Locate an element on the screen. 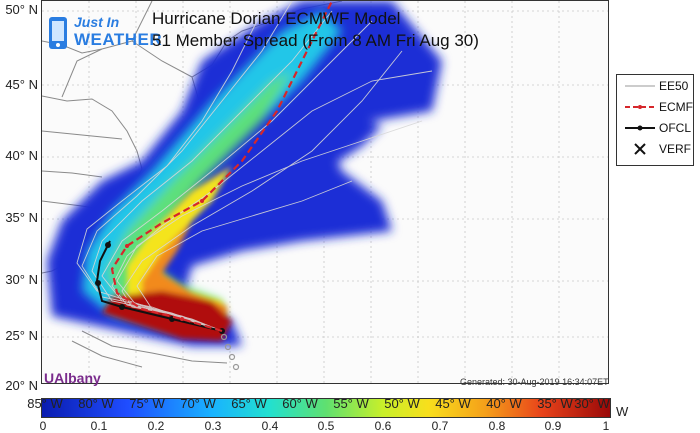 This screenshot has height=433, width=700. phone-icon is located at coordinates (58, 33).